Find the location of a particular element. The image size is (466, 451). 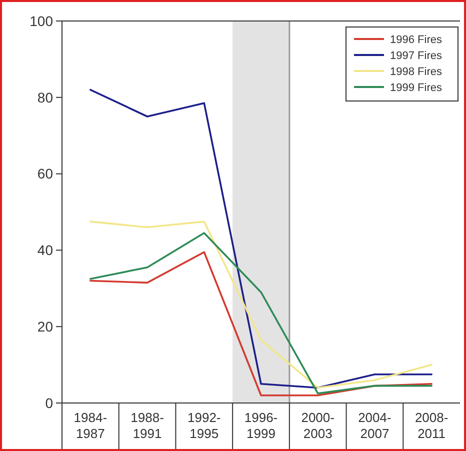

y-tick-label: 60 is located at coordinates (45, 174).